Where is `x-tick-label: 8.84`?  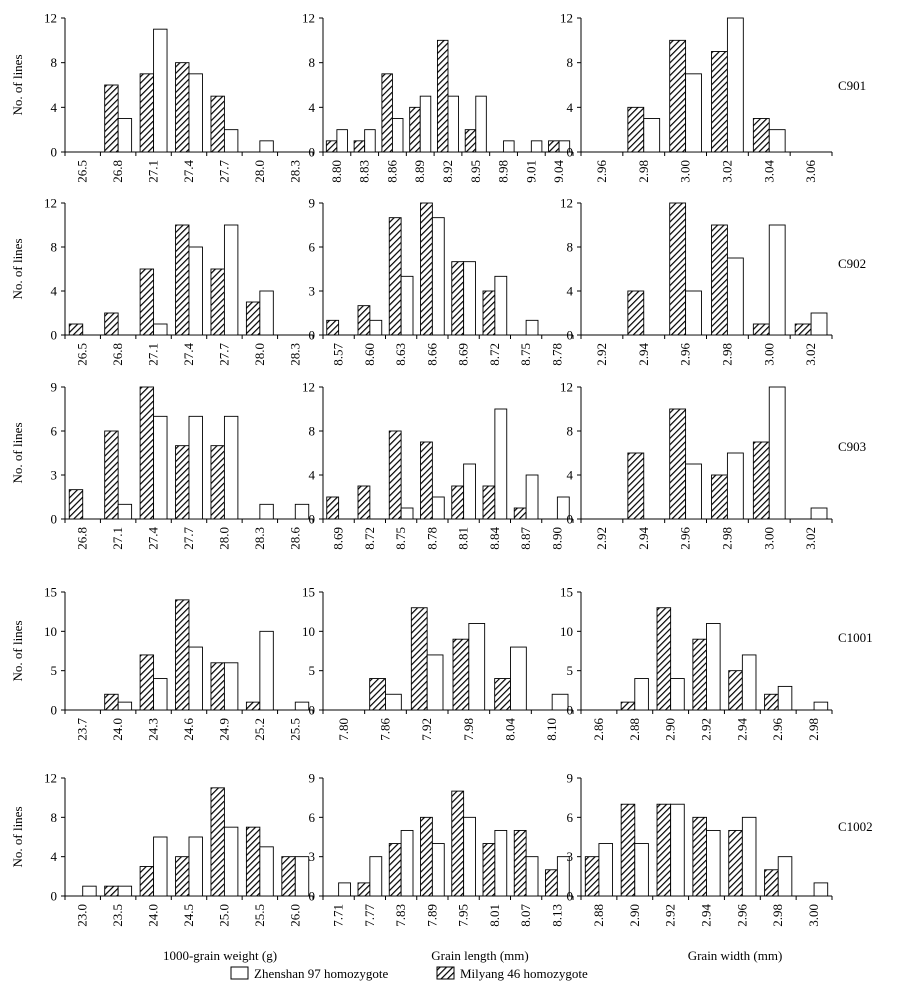
x-tick-label: 8.84 is located at coordinates (494, 538).